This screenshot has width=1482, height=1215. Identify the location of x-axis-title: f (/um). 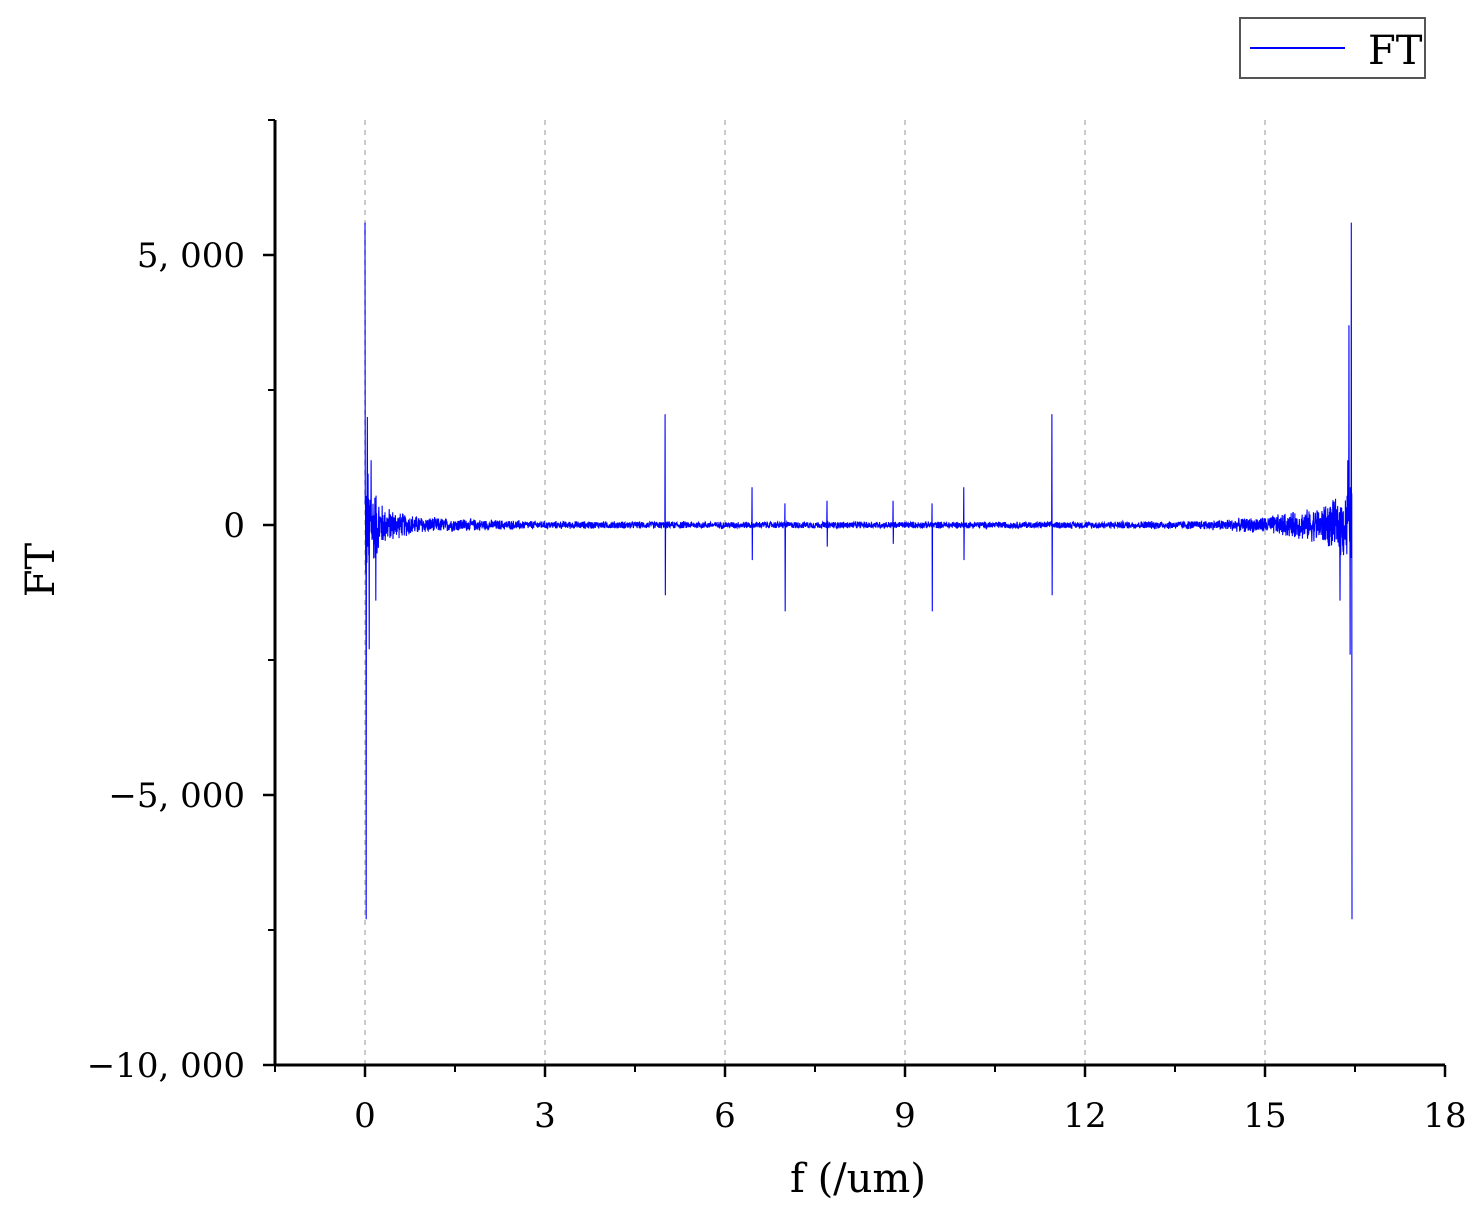
(858, 1179).